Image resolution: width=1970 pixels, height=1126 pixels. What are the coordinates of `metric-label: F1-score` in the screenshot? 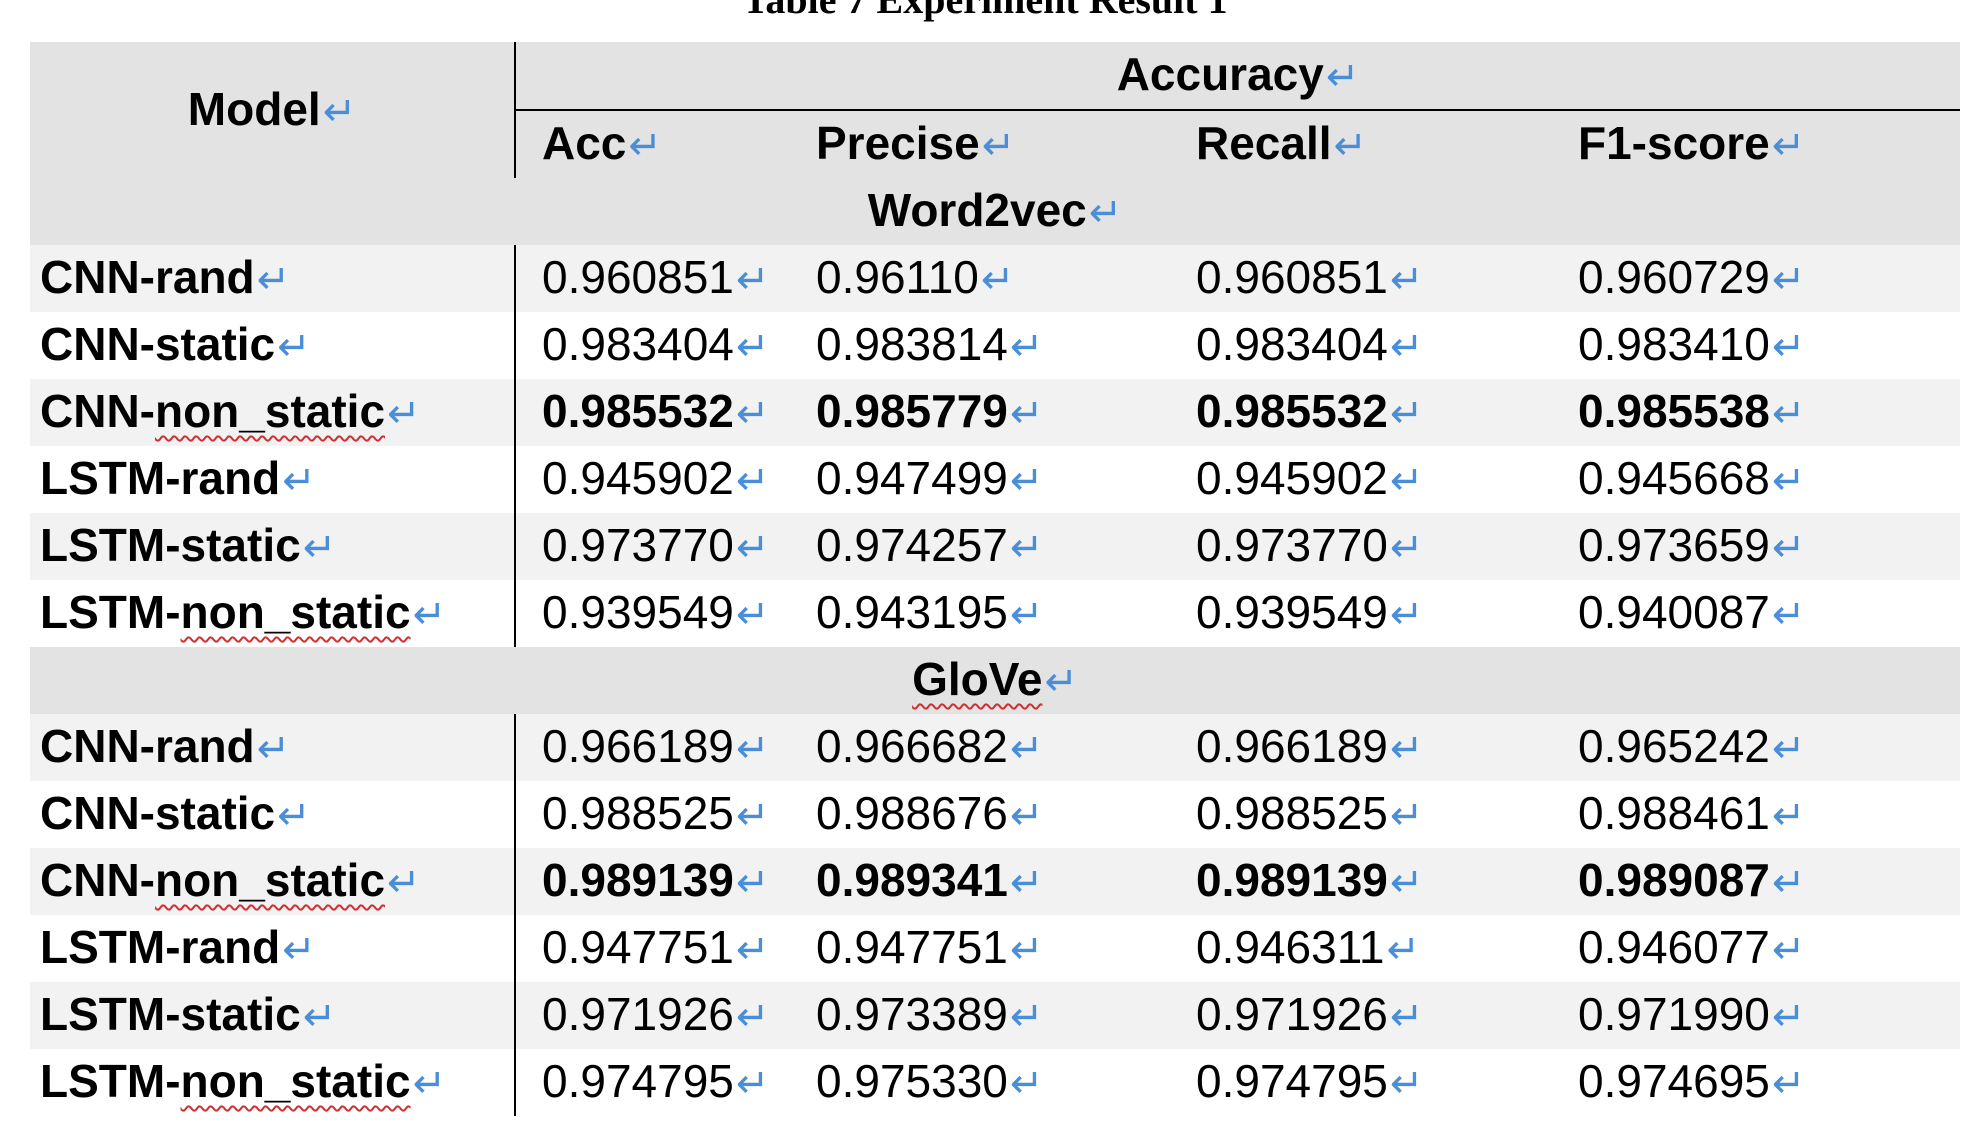 It's located at (1674, 143).